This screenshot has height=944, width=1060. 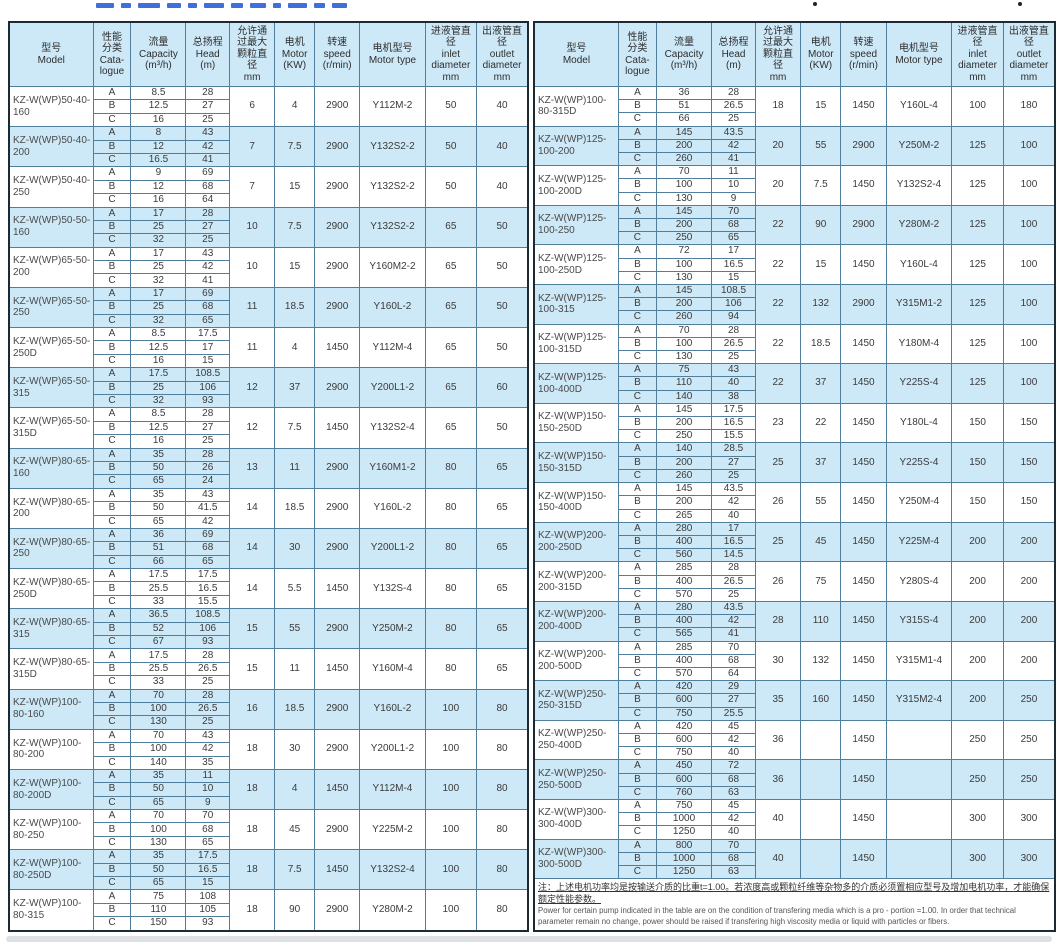 I want to click on motor-type-cell: Y160M2-2, so click(x=392, y=267).